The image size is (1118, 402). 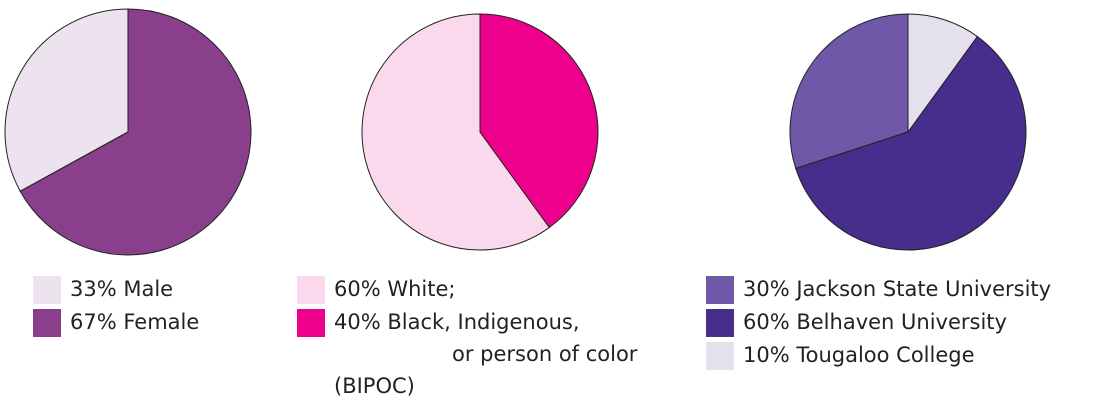 I want to click on legend-line: 30% Jackson State University, so click(x=897, y=289).